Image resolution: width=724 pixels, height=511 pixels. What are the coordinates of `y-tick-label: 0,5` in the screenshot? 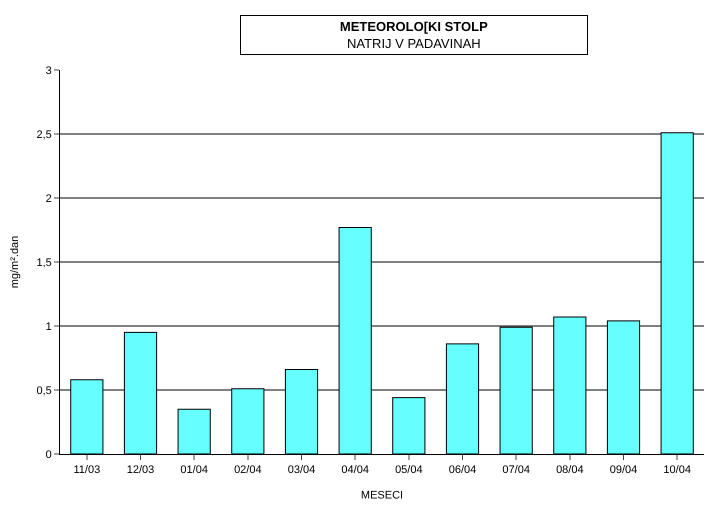 It's located at (44, 390).